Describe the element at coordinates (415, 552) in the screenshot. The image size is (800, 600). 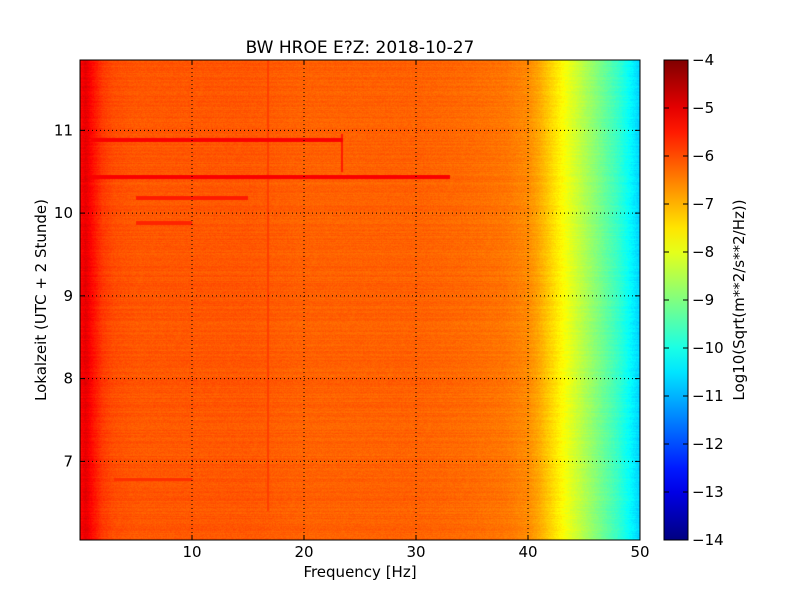
I see `x-tick-label: 30` at that location.